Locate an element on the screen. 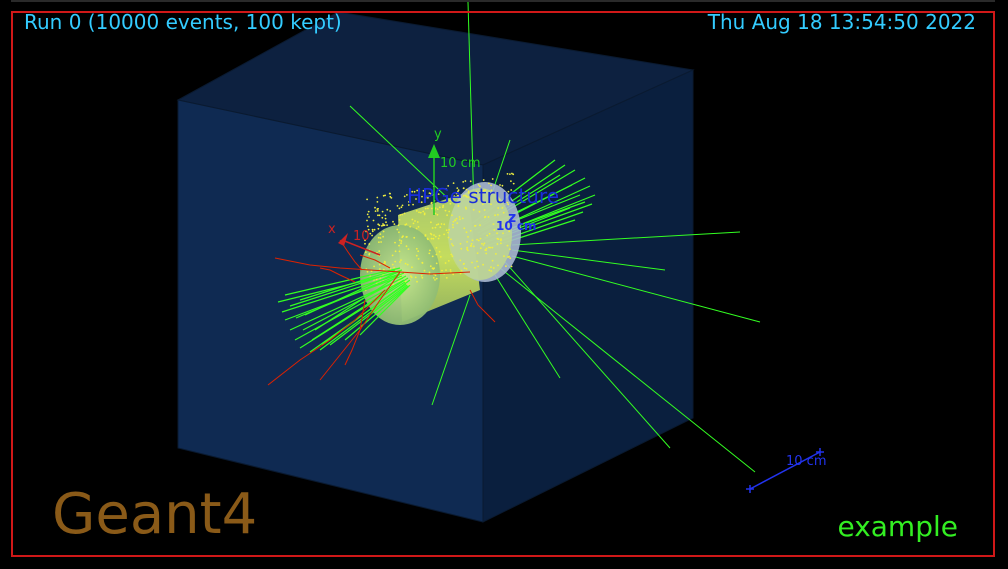 The height and width of the screenshot is (569, 1008). date-label: Thu Aug 18 13:54:50 2022 is located at coordinates (841, 22).